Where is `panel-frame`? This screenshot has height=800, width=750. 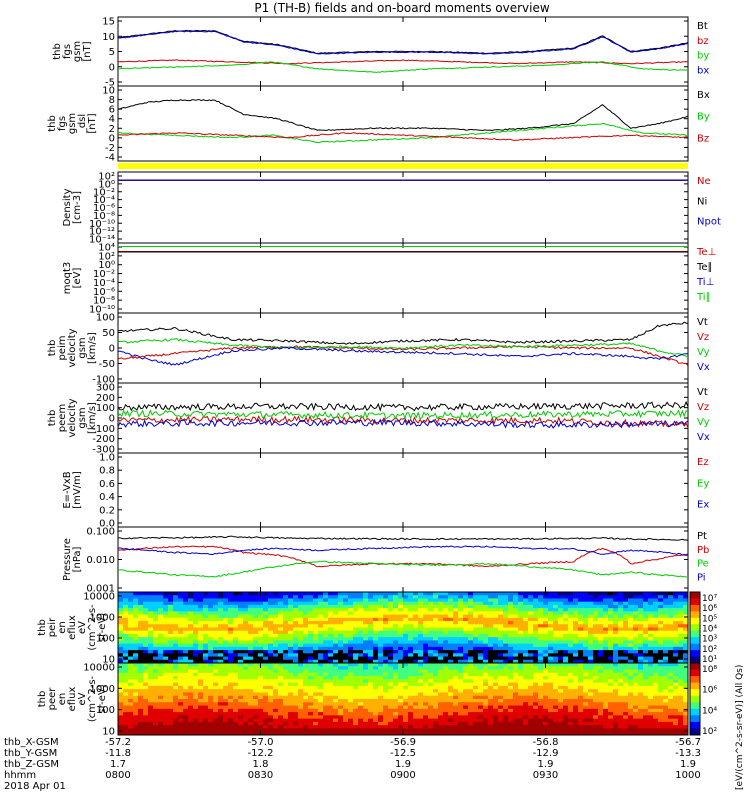 panel-frame is located at coordinates (403, 278).